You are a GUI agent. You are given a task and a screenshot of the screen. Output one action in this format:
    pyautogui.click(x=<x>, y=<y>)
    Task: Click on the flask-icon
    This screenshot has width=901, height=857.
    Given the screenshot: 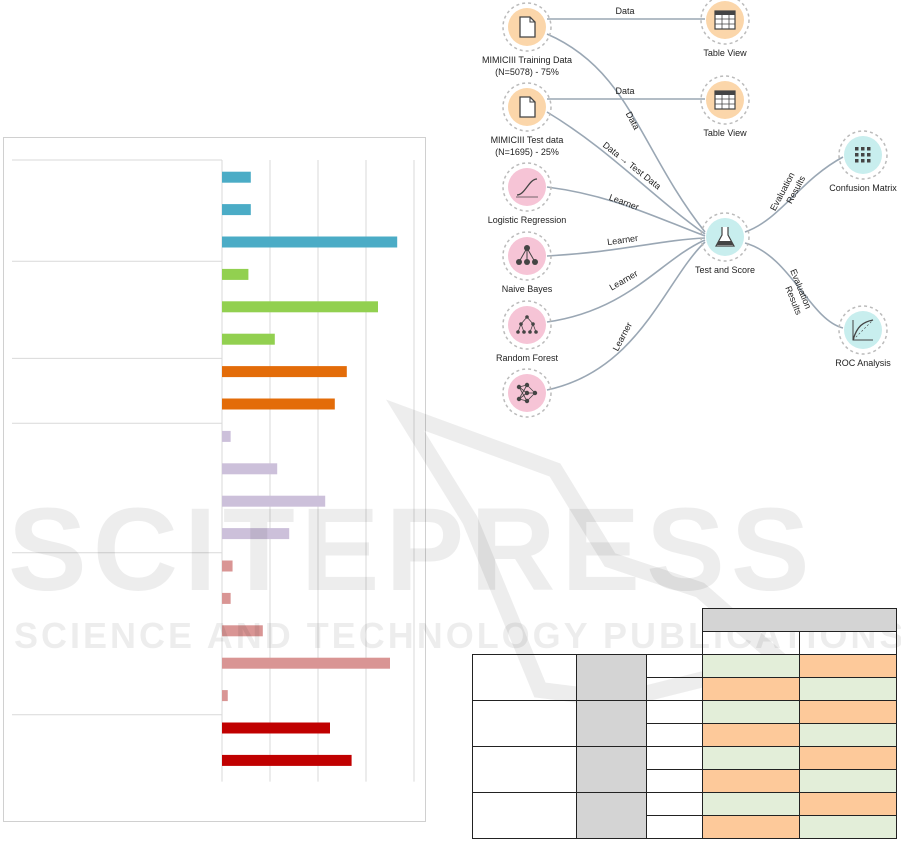 What is the action you would take?
    pyautogui.click(x=725, y=237)
    